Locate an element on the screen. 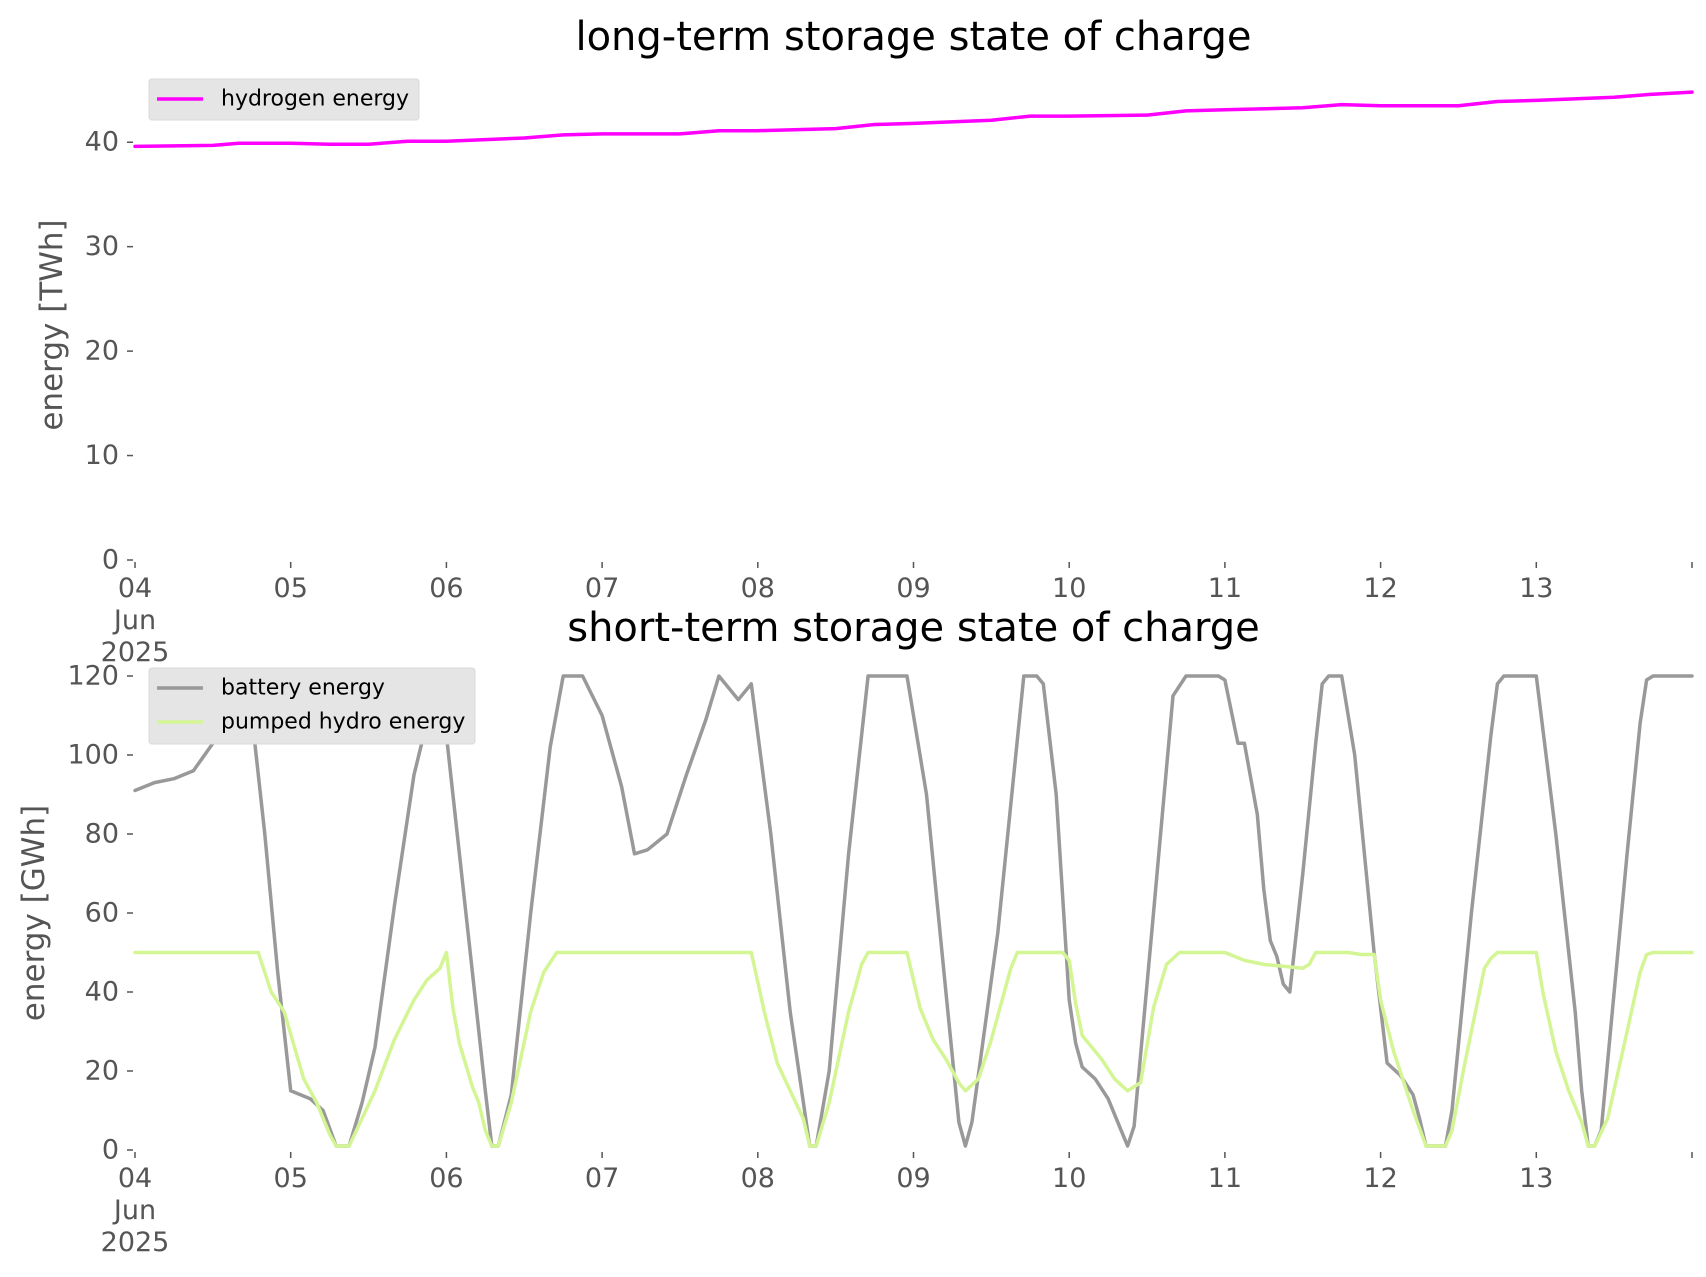 This screenshot has height=1277, width=1706. y-tick-label: 30 is located at coordinates (102, 246).